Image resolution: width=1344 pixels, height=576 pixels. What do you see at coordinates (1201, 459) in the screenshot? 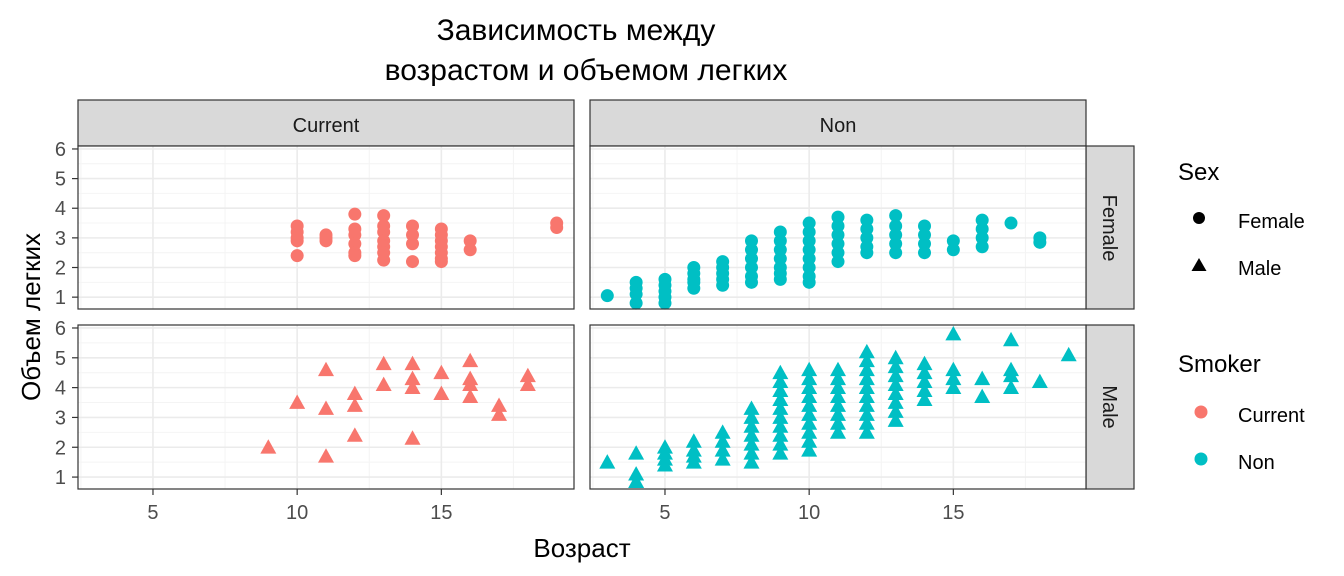
I see `legend-non-key` at bounding box center [1201, 459].